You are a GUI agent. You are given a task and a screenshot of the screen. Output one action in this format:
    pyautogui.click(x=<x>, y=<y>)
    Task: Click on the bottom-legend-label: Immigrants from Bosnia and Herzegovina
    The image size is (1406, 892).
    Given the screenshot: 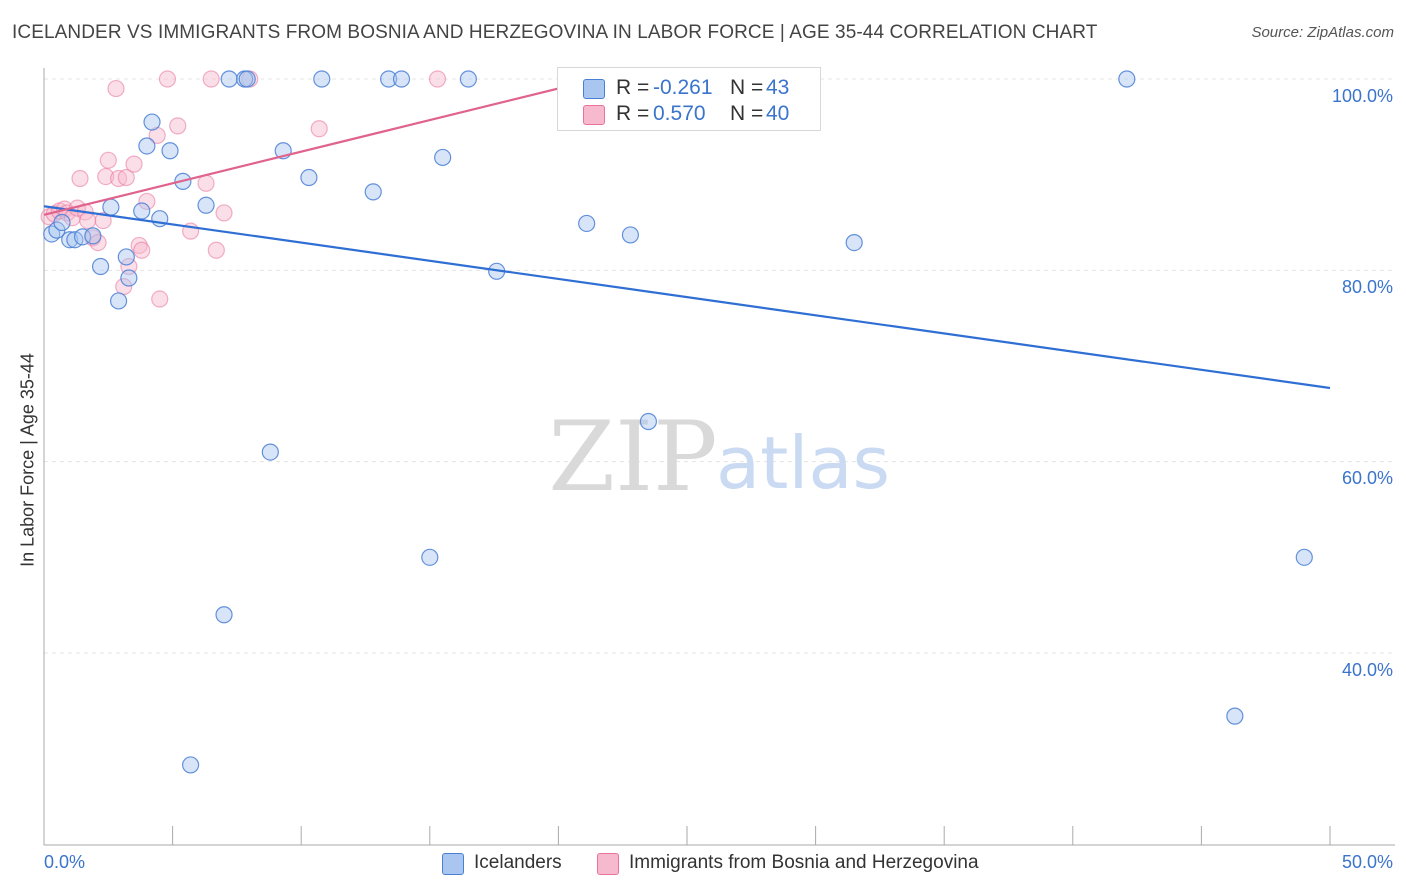 What is the action you would take?
    pyautogui.click(x=804, y=862)
    